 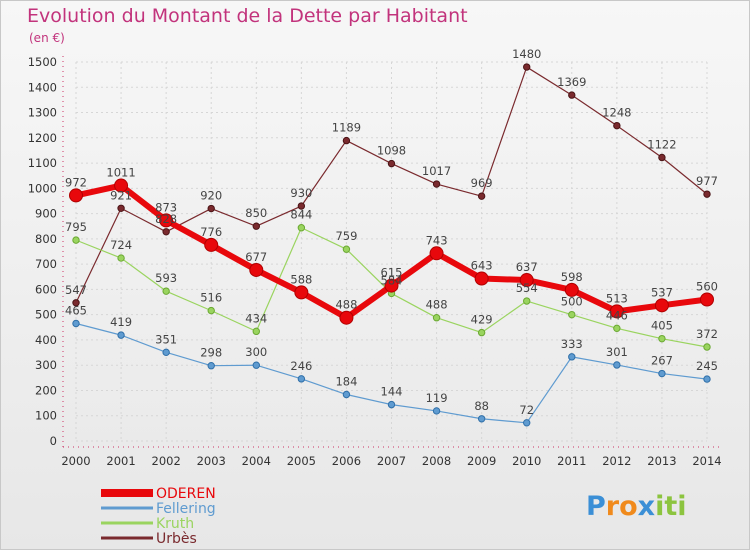 I want to click on data-label: 850, so click(x=256, y=213).